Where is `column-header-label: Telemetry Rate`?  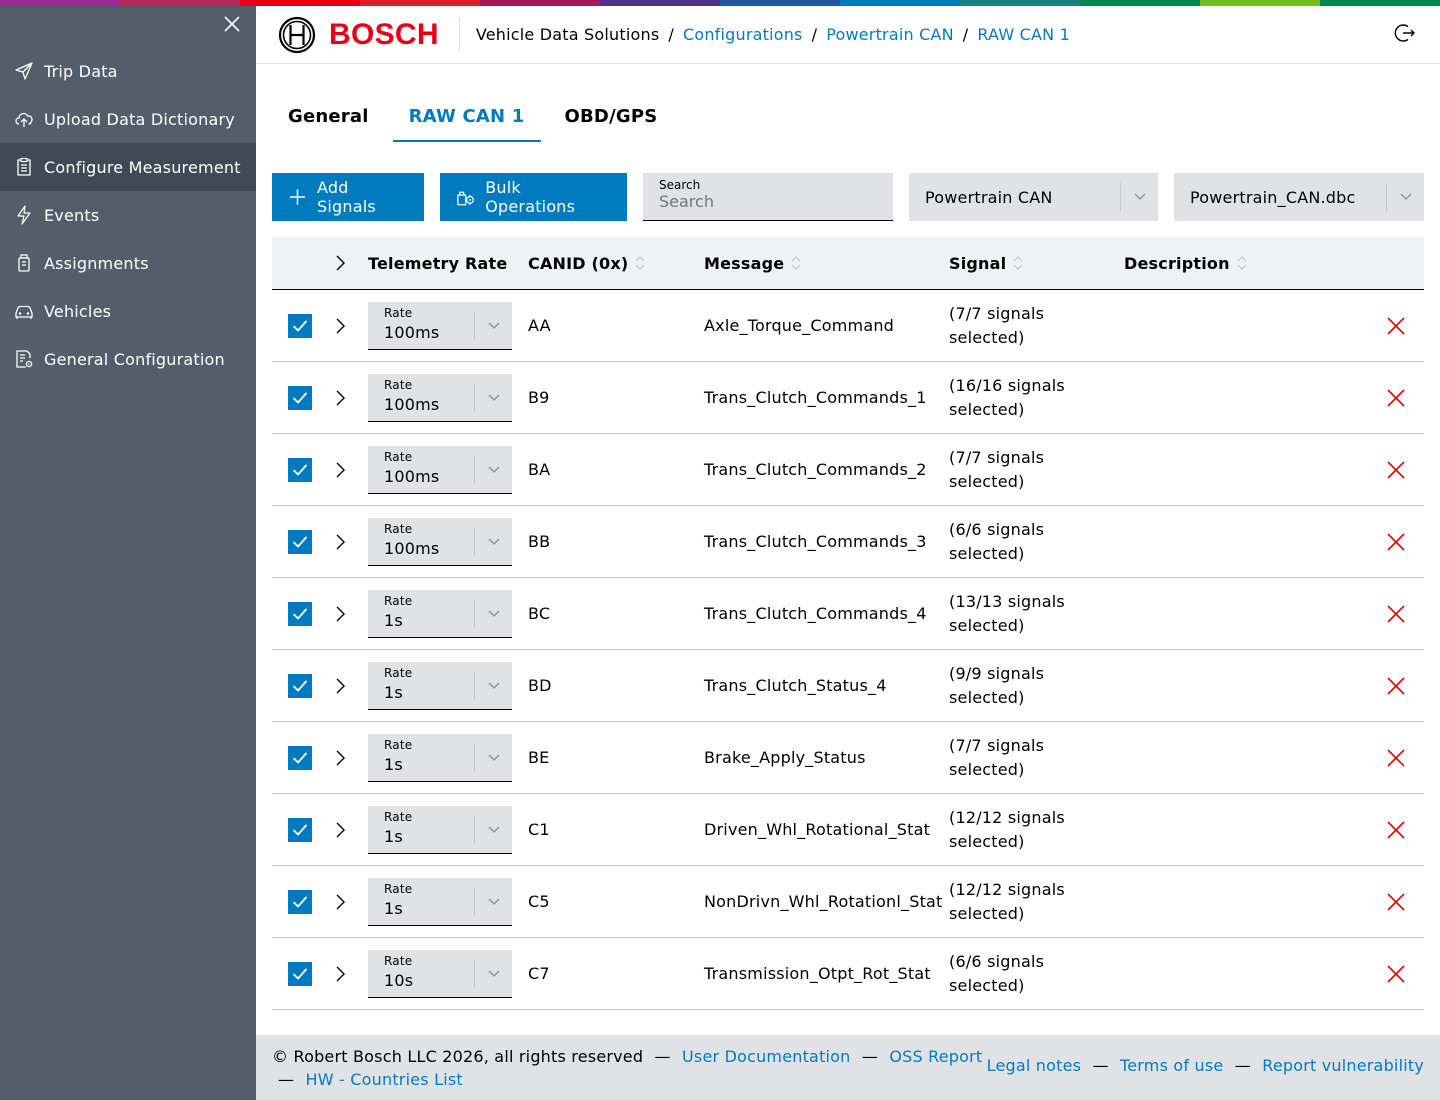
column-header-label: Telemetry Rate is located at coordinates (438, 263).